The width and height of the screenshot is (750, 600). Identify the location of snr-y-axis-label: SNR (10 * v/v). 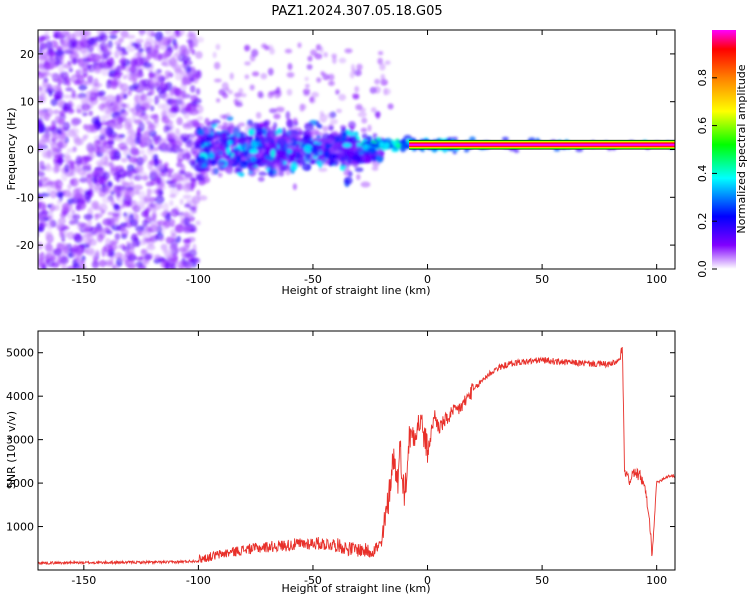
(11, 450).